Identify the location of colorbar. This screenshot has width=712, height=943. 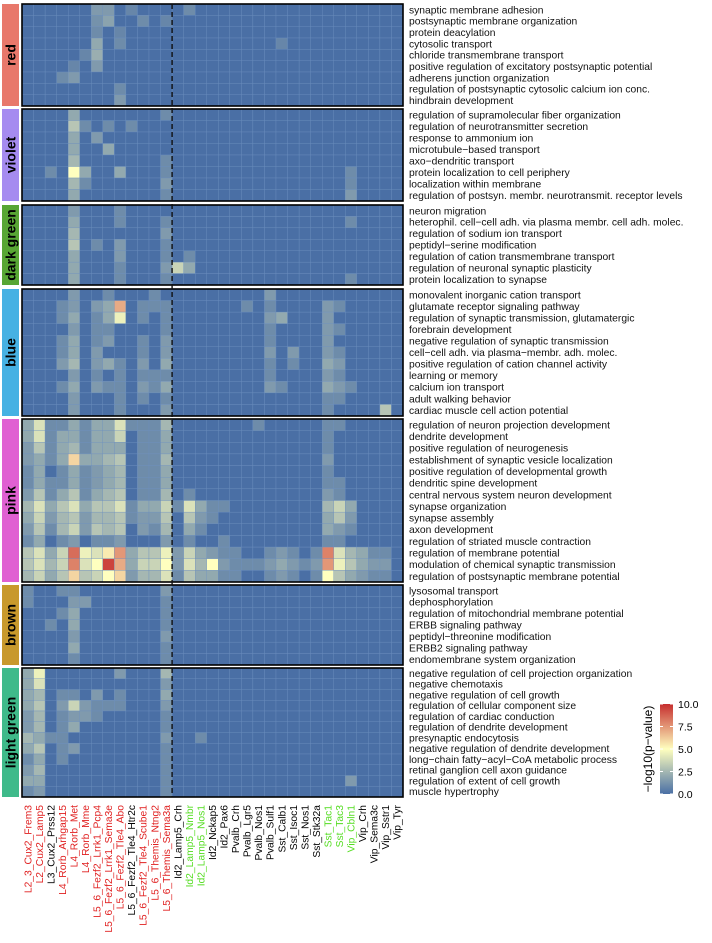
(666, 749).